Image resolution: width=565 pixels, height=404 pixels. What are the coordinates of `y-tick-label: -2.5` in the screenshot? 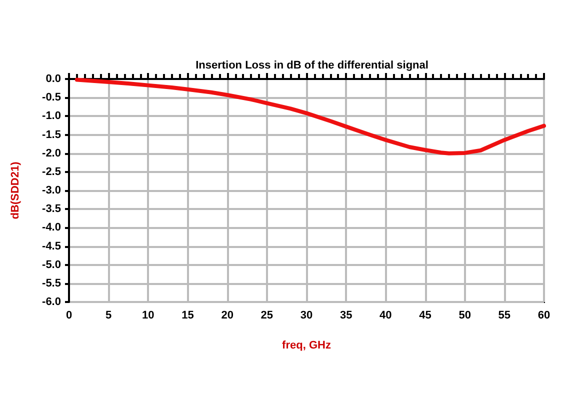 It's located at (51, 172).